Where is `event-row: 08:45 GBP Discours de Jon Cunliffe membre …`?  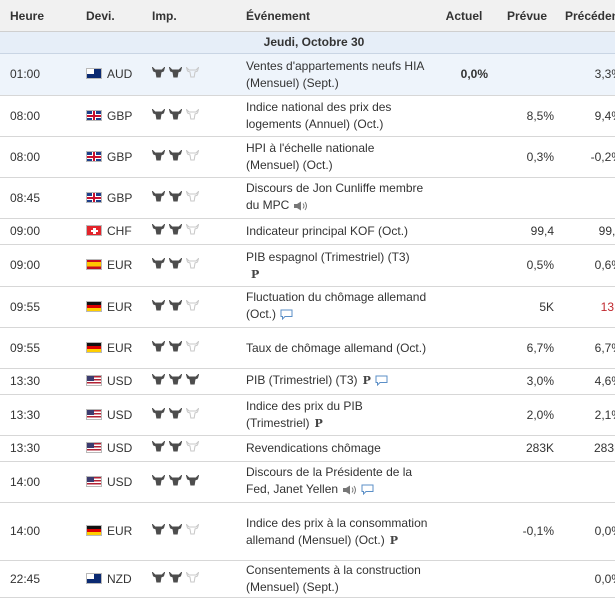 event-row: 08:45 GBP Discours de Jon Cunliffe membre … is located at coordinates (307, 198).